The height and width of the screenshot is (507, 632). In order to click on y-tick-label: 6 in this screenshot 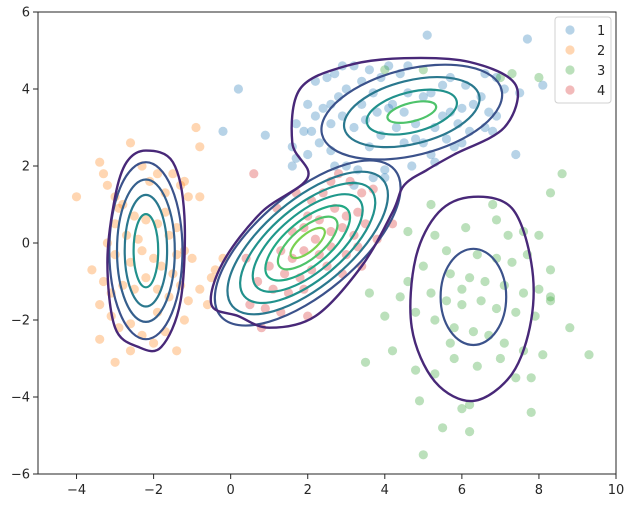, I will do `click(26, 13)`.